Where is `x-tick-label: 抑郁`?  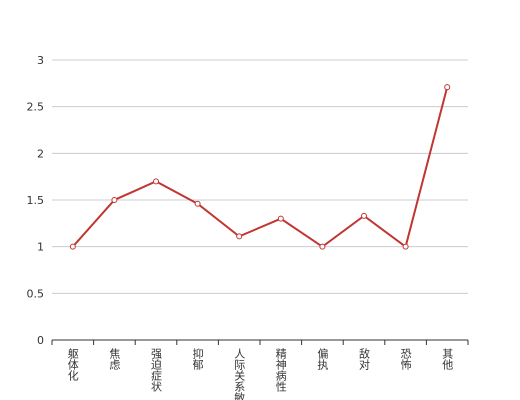
x-tick-label: 抑郁 is located at coordinates (197, 358).